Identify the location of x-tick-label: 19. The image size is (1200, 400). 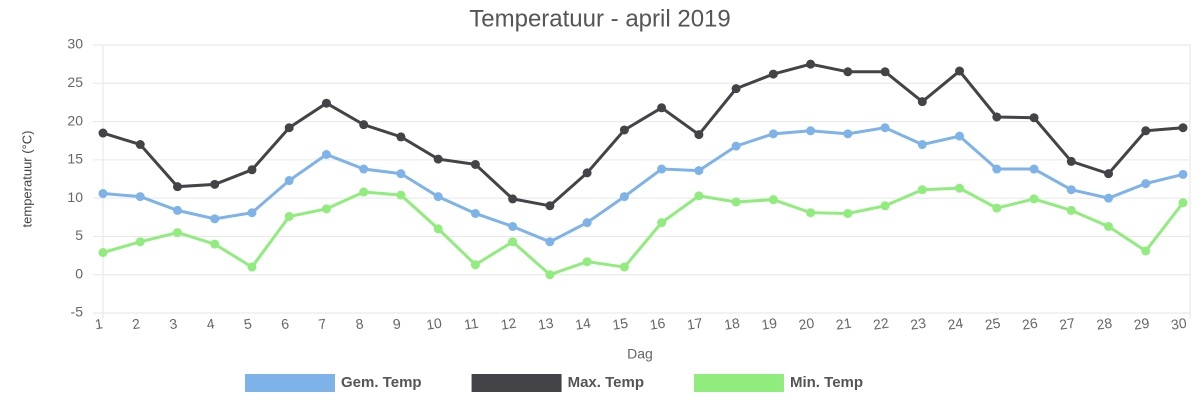
(769, 324).